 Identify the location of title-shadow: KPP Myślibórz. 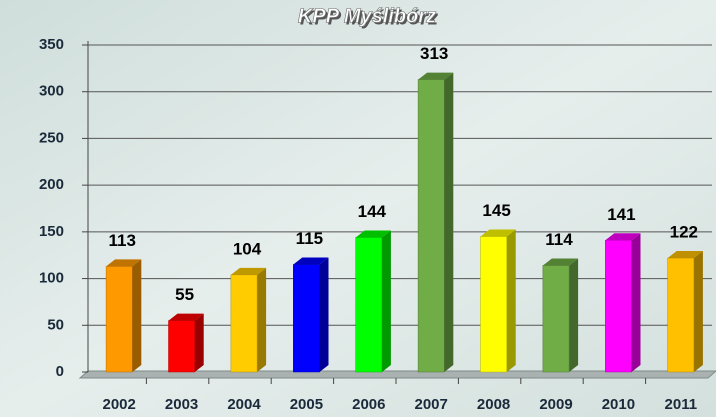
(369, 18).